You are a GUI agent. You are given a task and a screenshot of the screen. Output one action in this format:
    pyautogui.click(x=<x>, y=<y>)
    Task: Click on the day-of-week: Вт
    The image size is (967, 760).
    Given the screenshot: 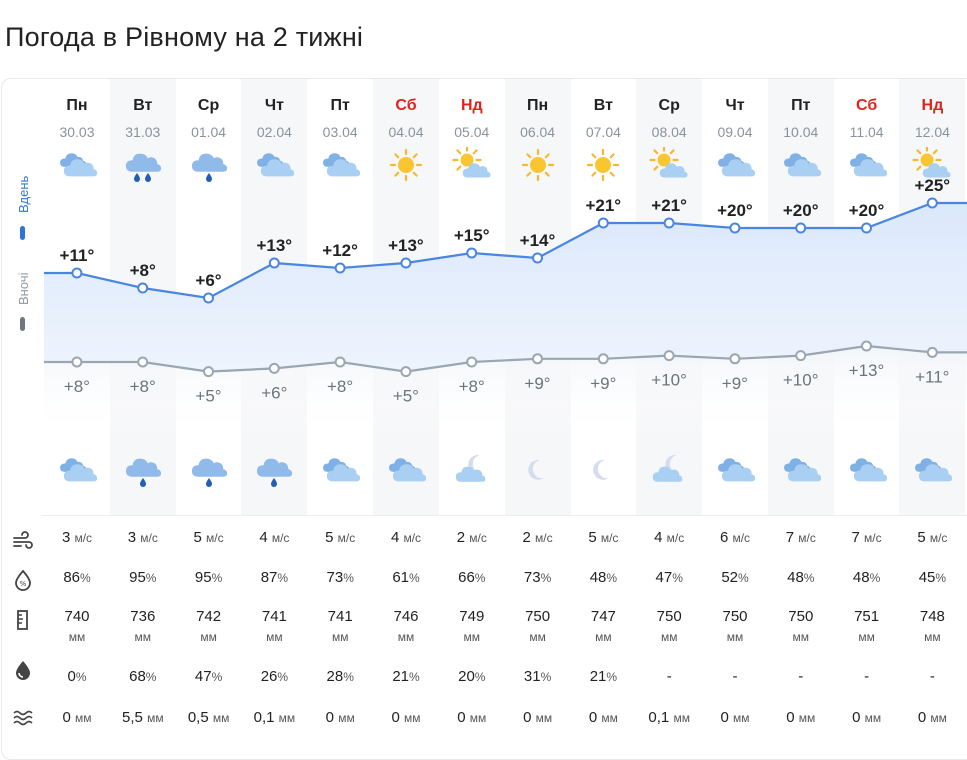 What is the action you would take?
    pyautogui.click(x=143, y=105)
    